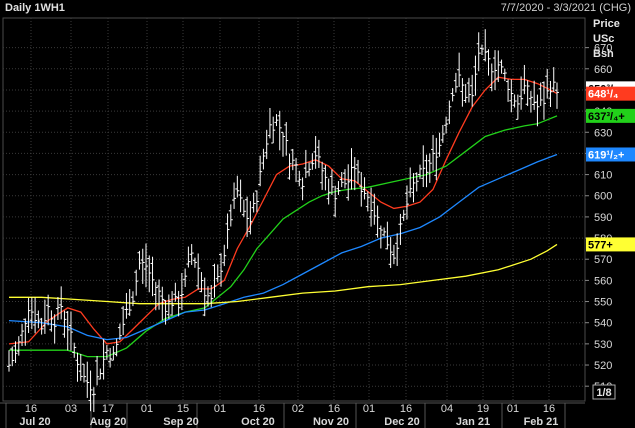 This screenshot has height=428, width=635. I want to click on y-tick-label: 560, so click(603, 281).